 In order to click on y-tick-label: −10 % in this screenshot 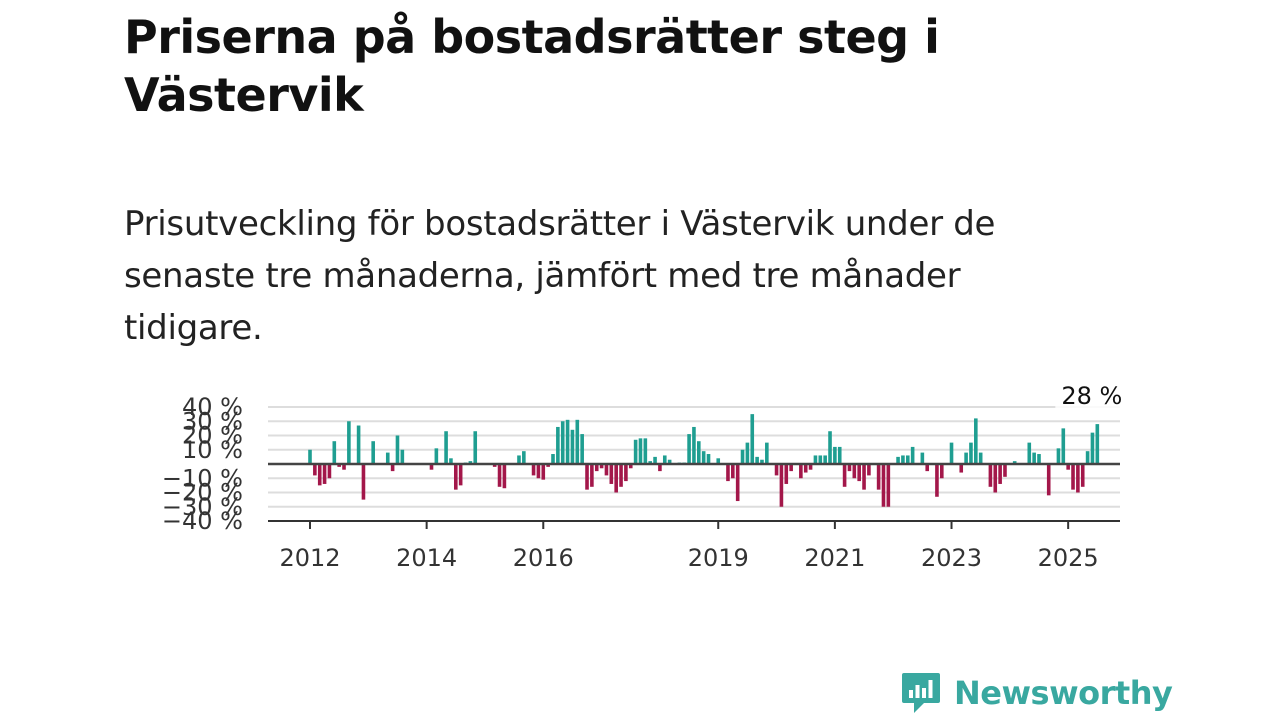, I will do `click(202, 478)`.